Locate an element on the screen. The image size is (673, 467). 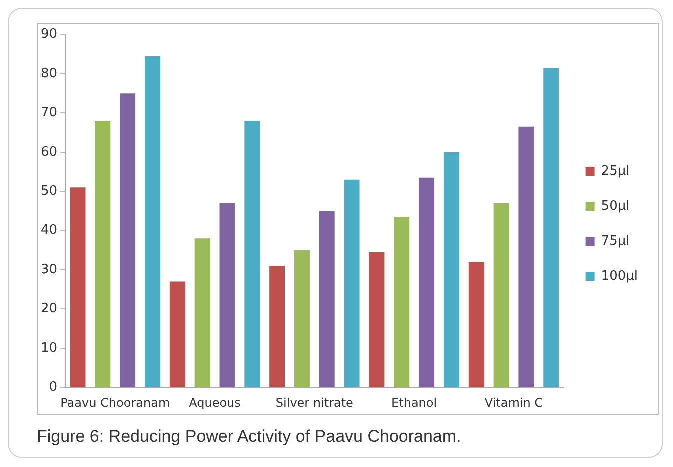
legend-label: 75µl is located at coordinates (615, 241).